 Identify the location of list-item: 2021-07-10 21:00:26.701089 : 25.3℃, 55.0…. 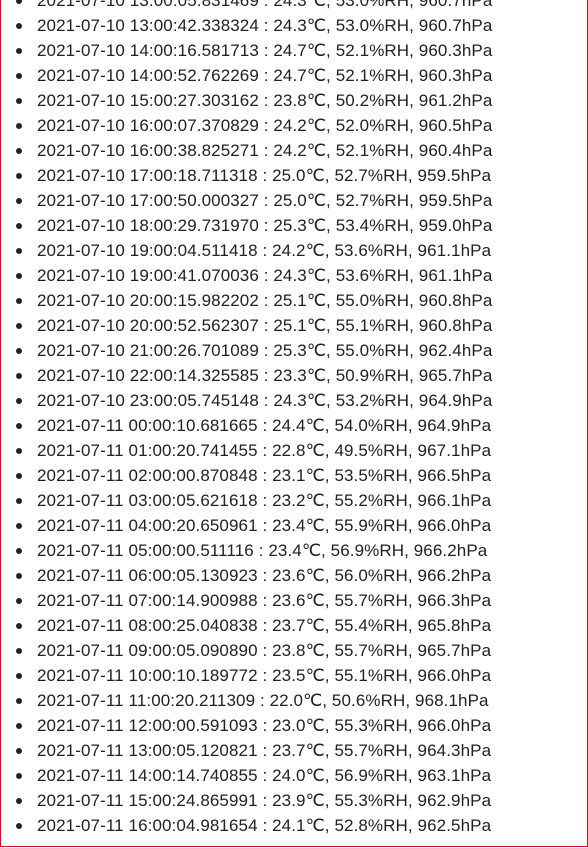
(294, 350).